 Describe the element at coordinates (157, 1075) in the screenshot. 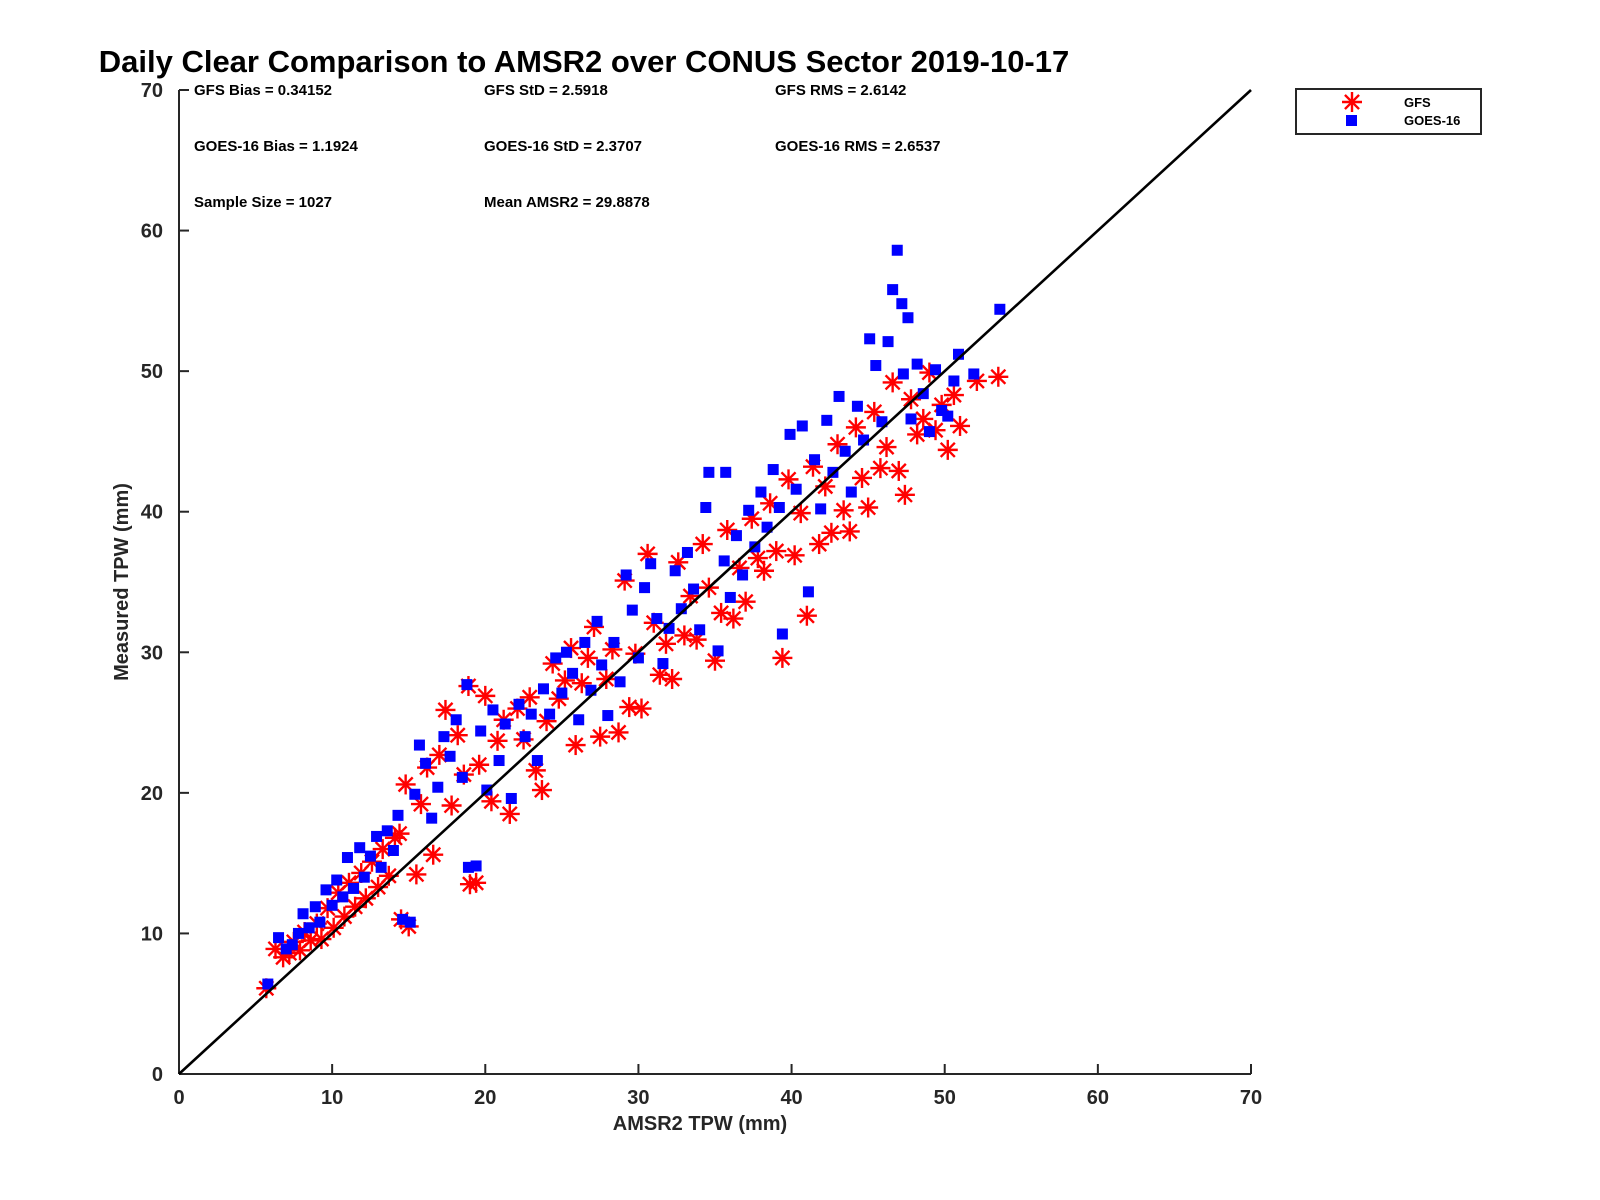

I see `y-tick-label: 0` at that location.